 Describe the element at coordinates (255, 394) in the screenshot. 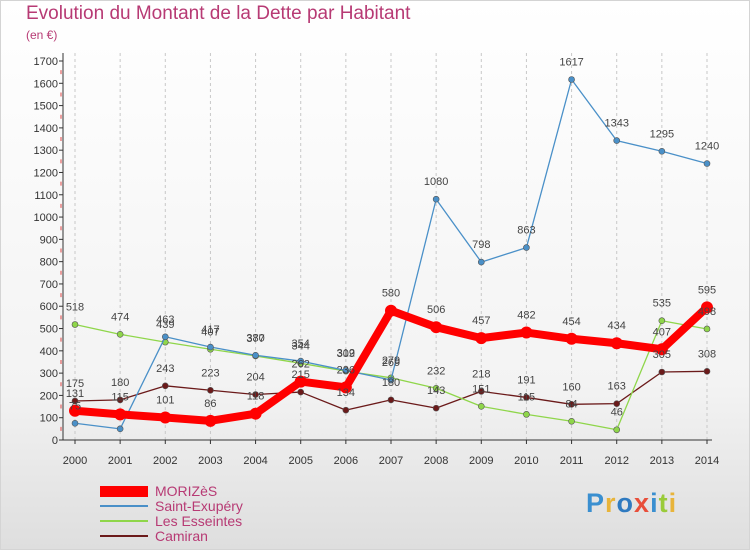

I see `data-point-camiran-2004` at that location.